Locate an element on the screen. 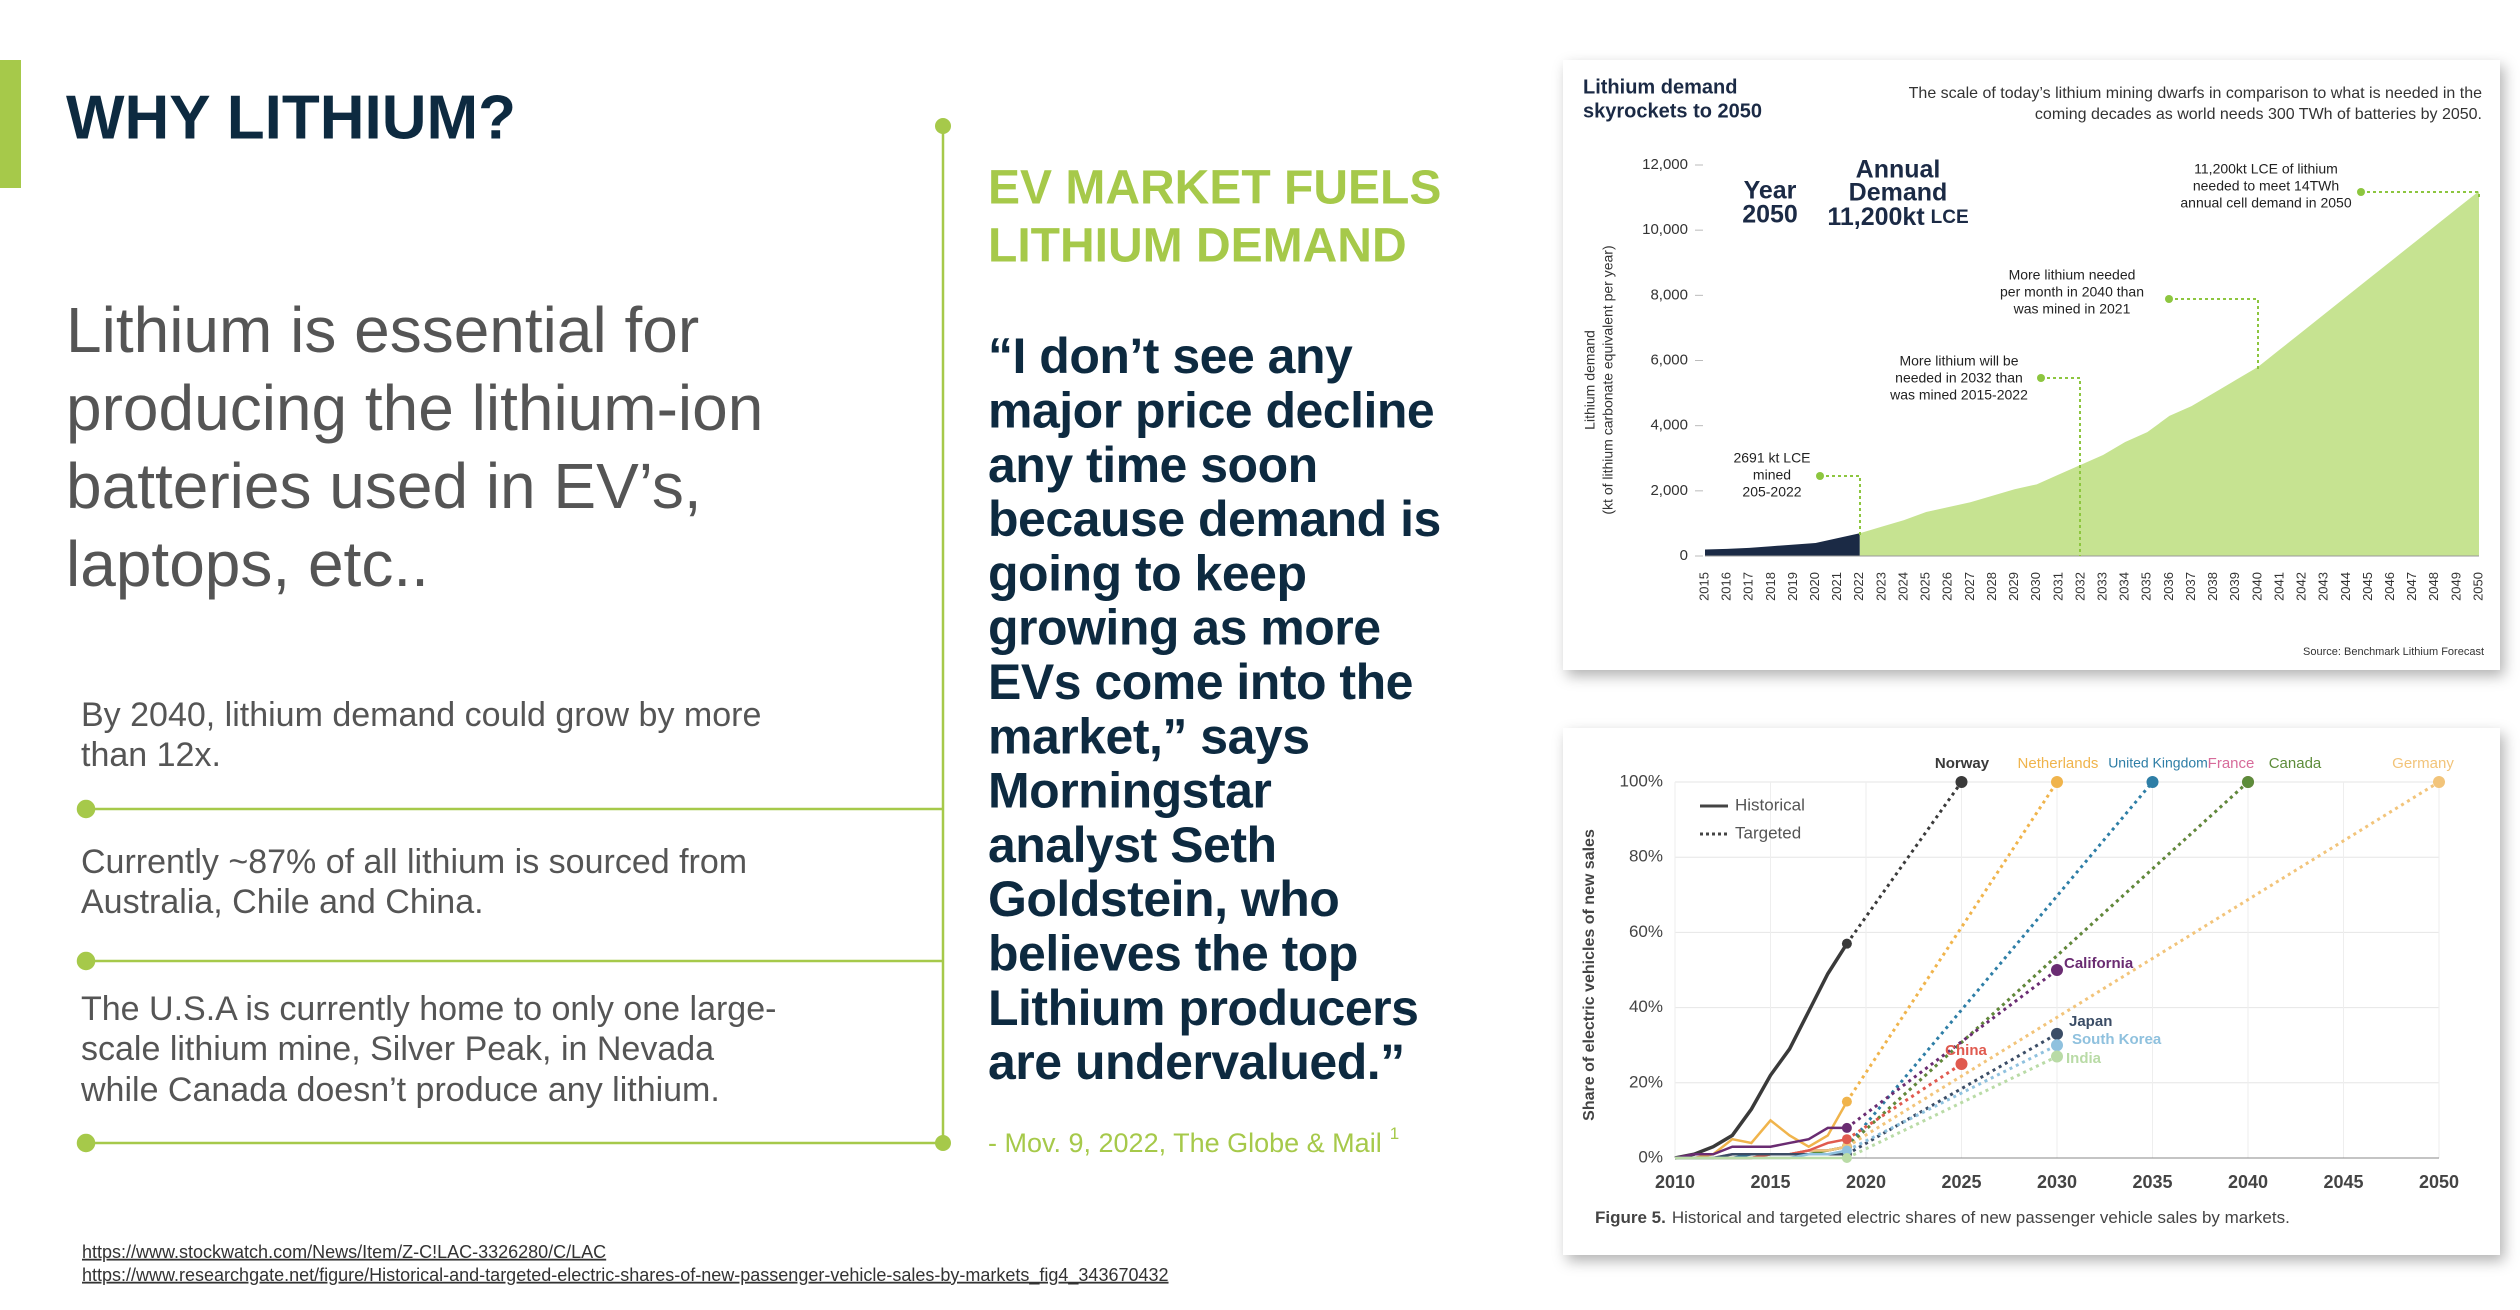 Image resolution: width=2520 pixels, height=1310 pixels. attribution-text: - Mov. 9, 2022, The Globe & Mail is located at coordinates (1185, 1143).